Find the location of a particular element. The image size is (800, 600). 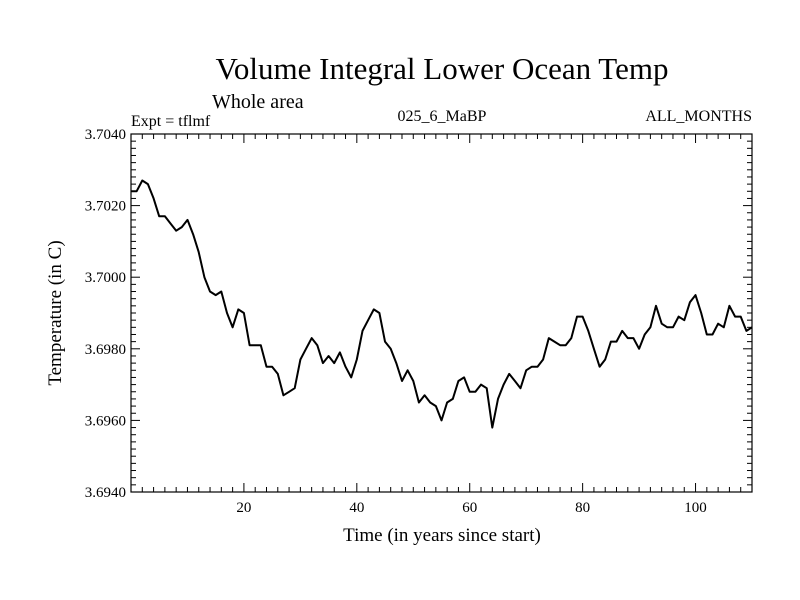

y-axis-label: Temperature (in C) is located at coordinates (55, 312).